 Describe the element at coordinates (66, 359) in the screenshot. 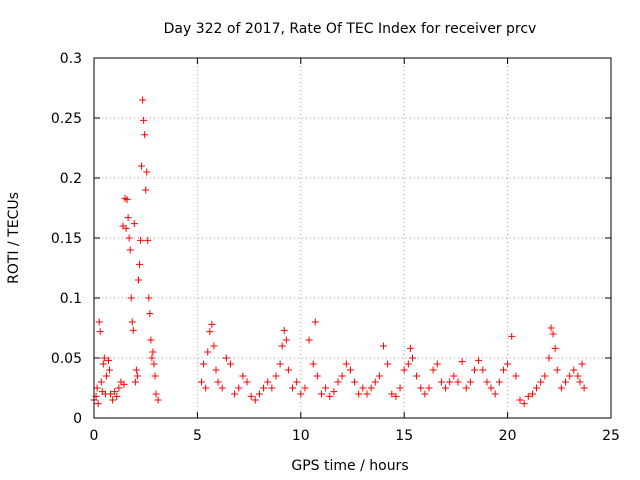

I see `y-tick-label: 0.05` at that location.